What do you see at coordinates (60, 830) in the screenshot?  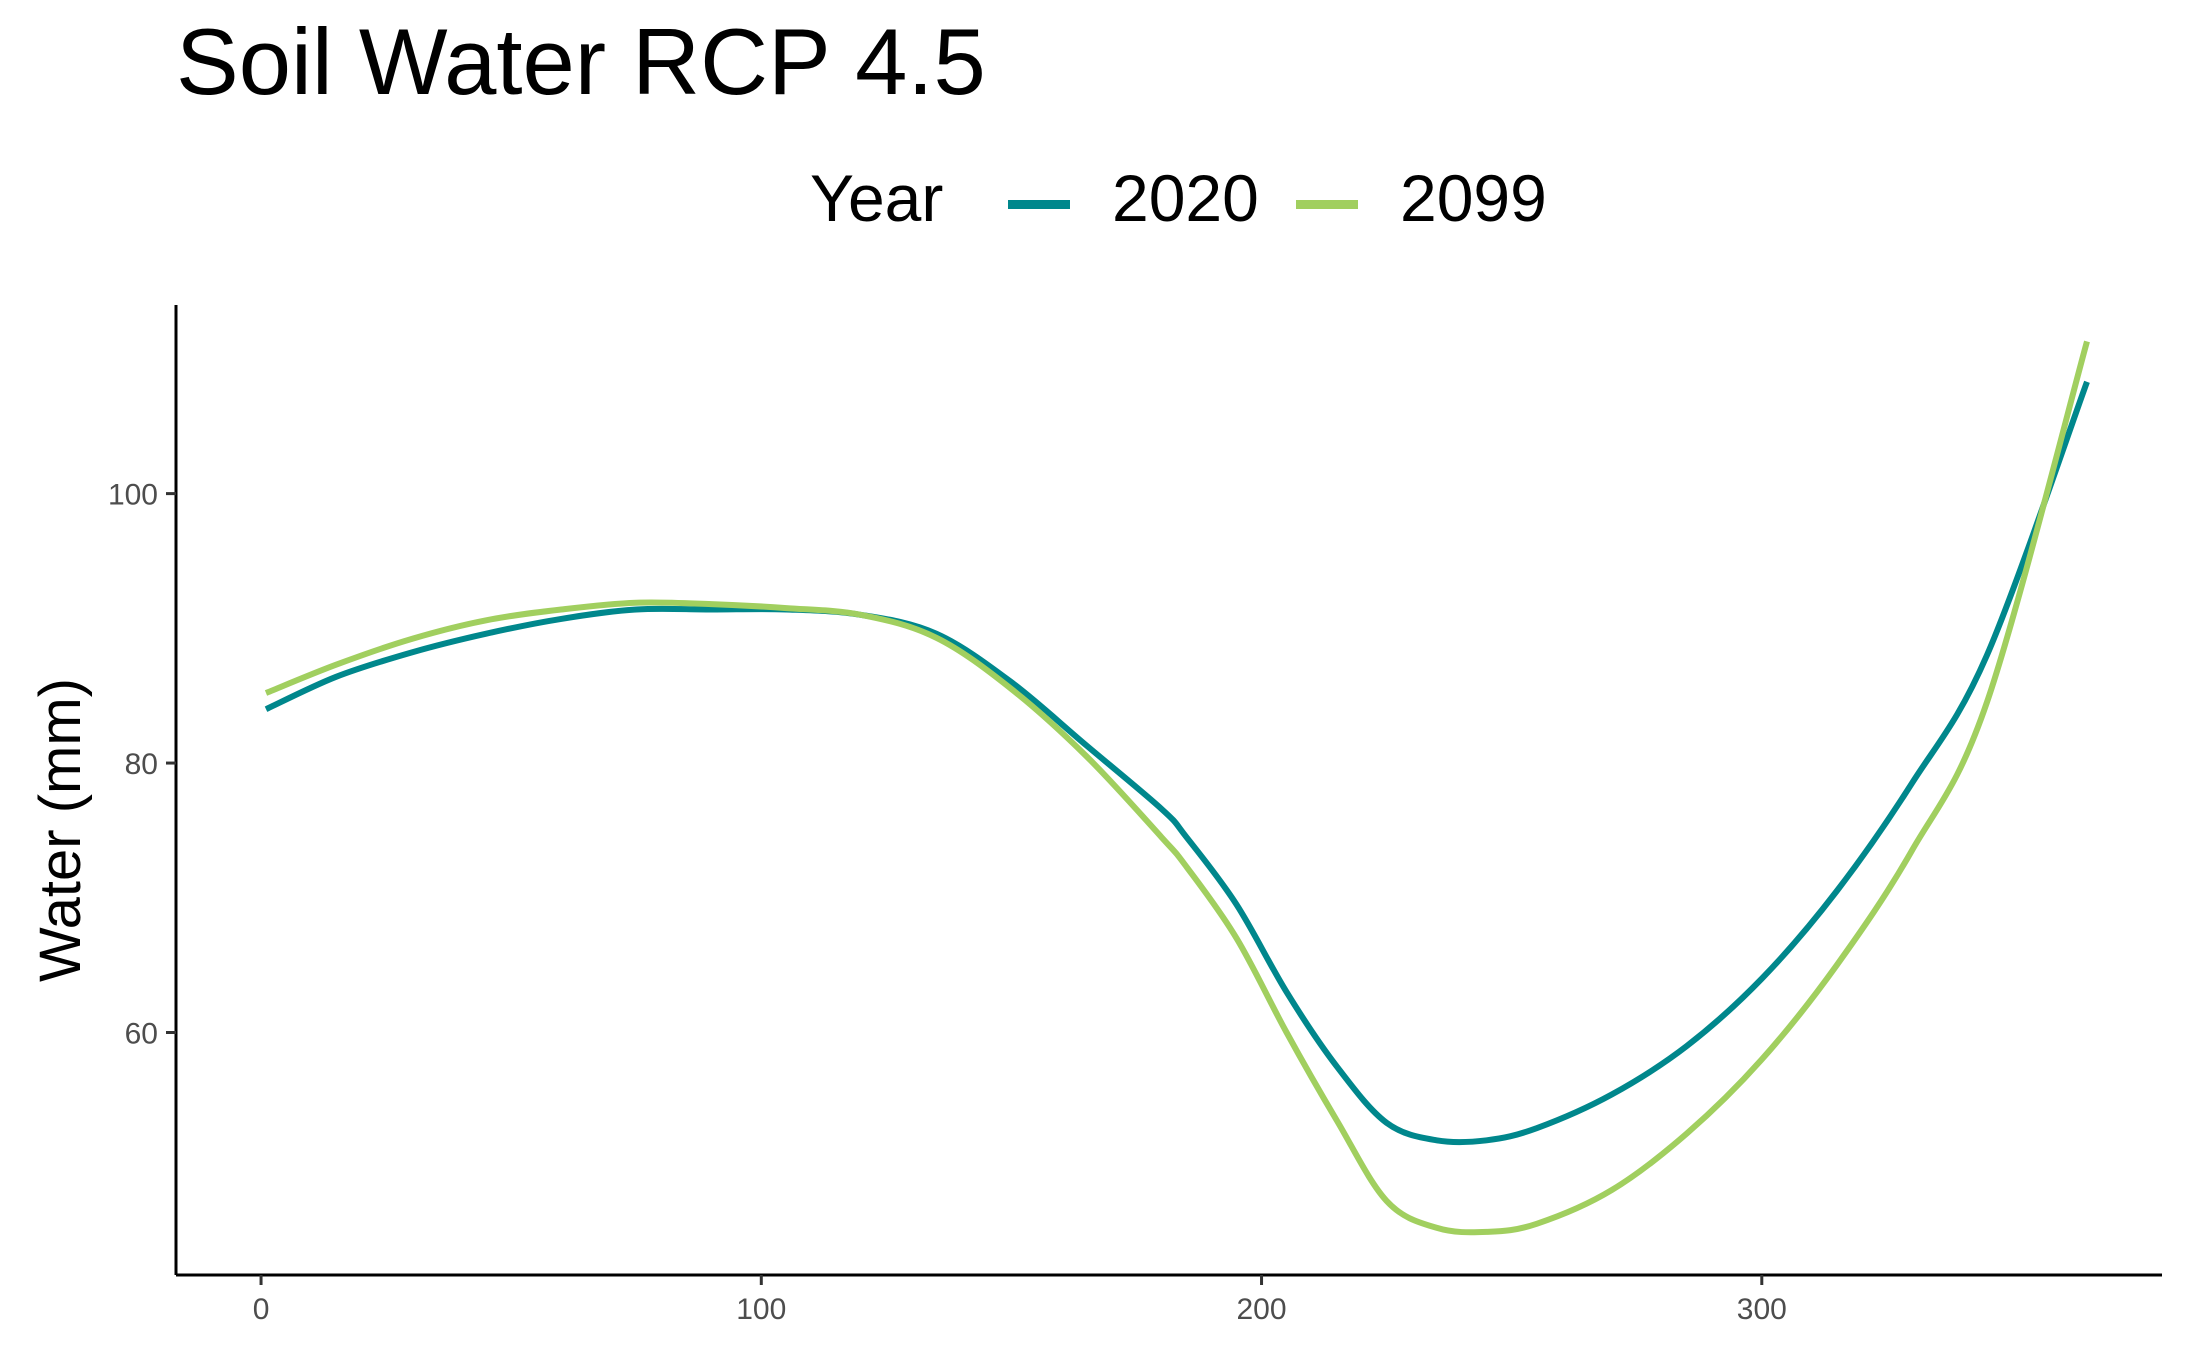 I see `y-axis-title: Water (mm)` at bounding box center [60, 830].